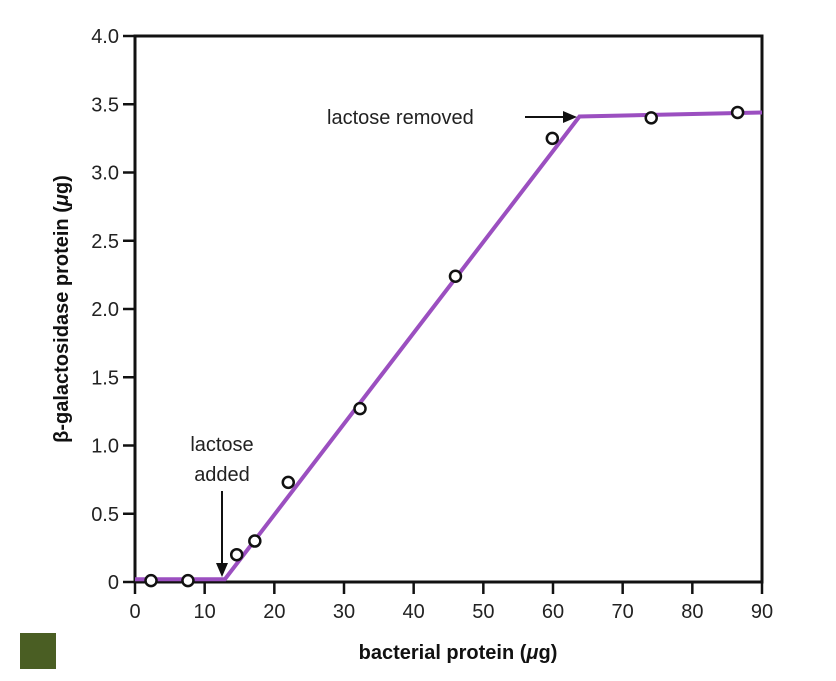 Image resolution: width=836 pixels, height=681 pixels. I want to click on x-tick-label: 20, so click(274, 612).